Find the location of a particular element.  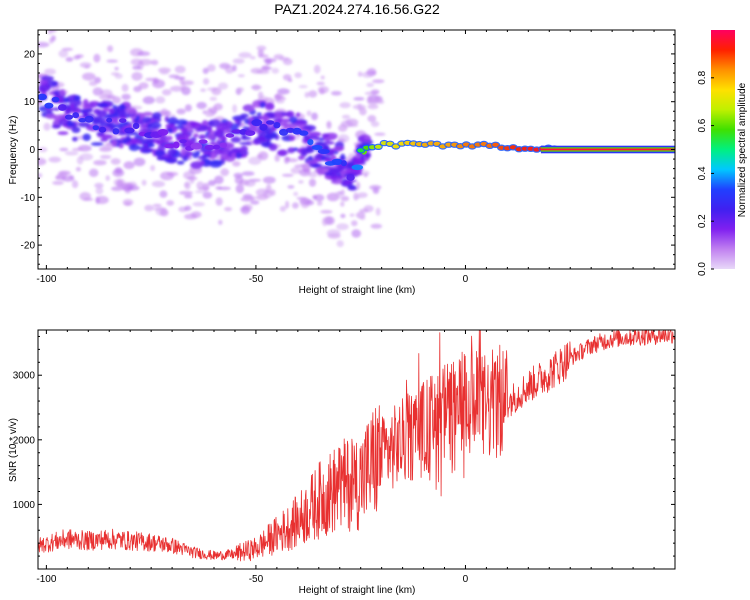

y-tick-label: 2000 is located at coordinates (24, 440).